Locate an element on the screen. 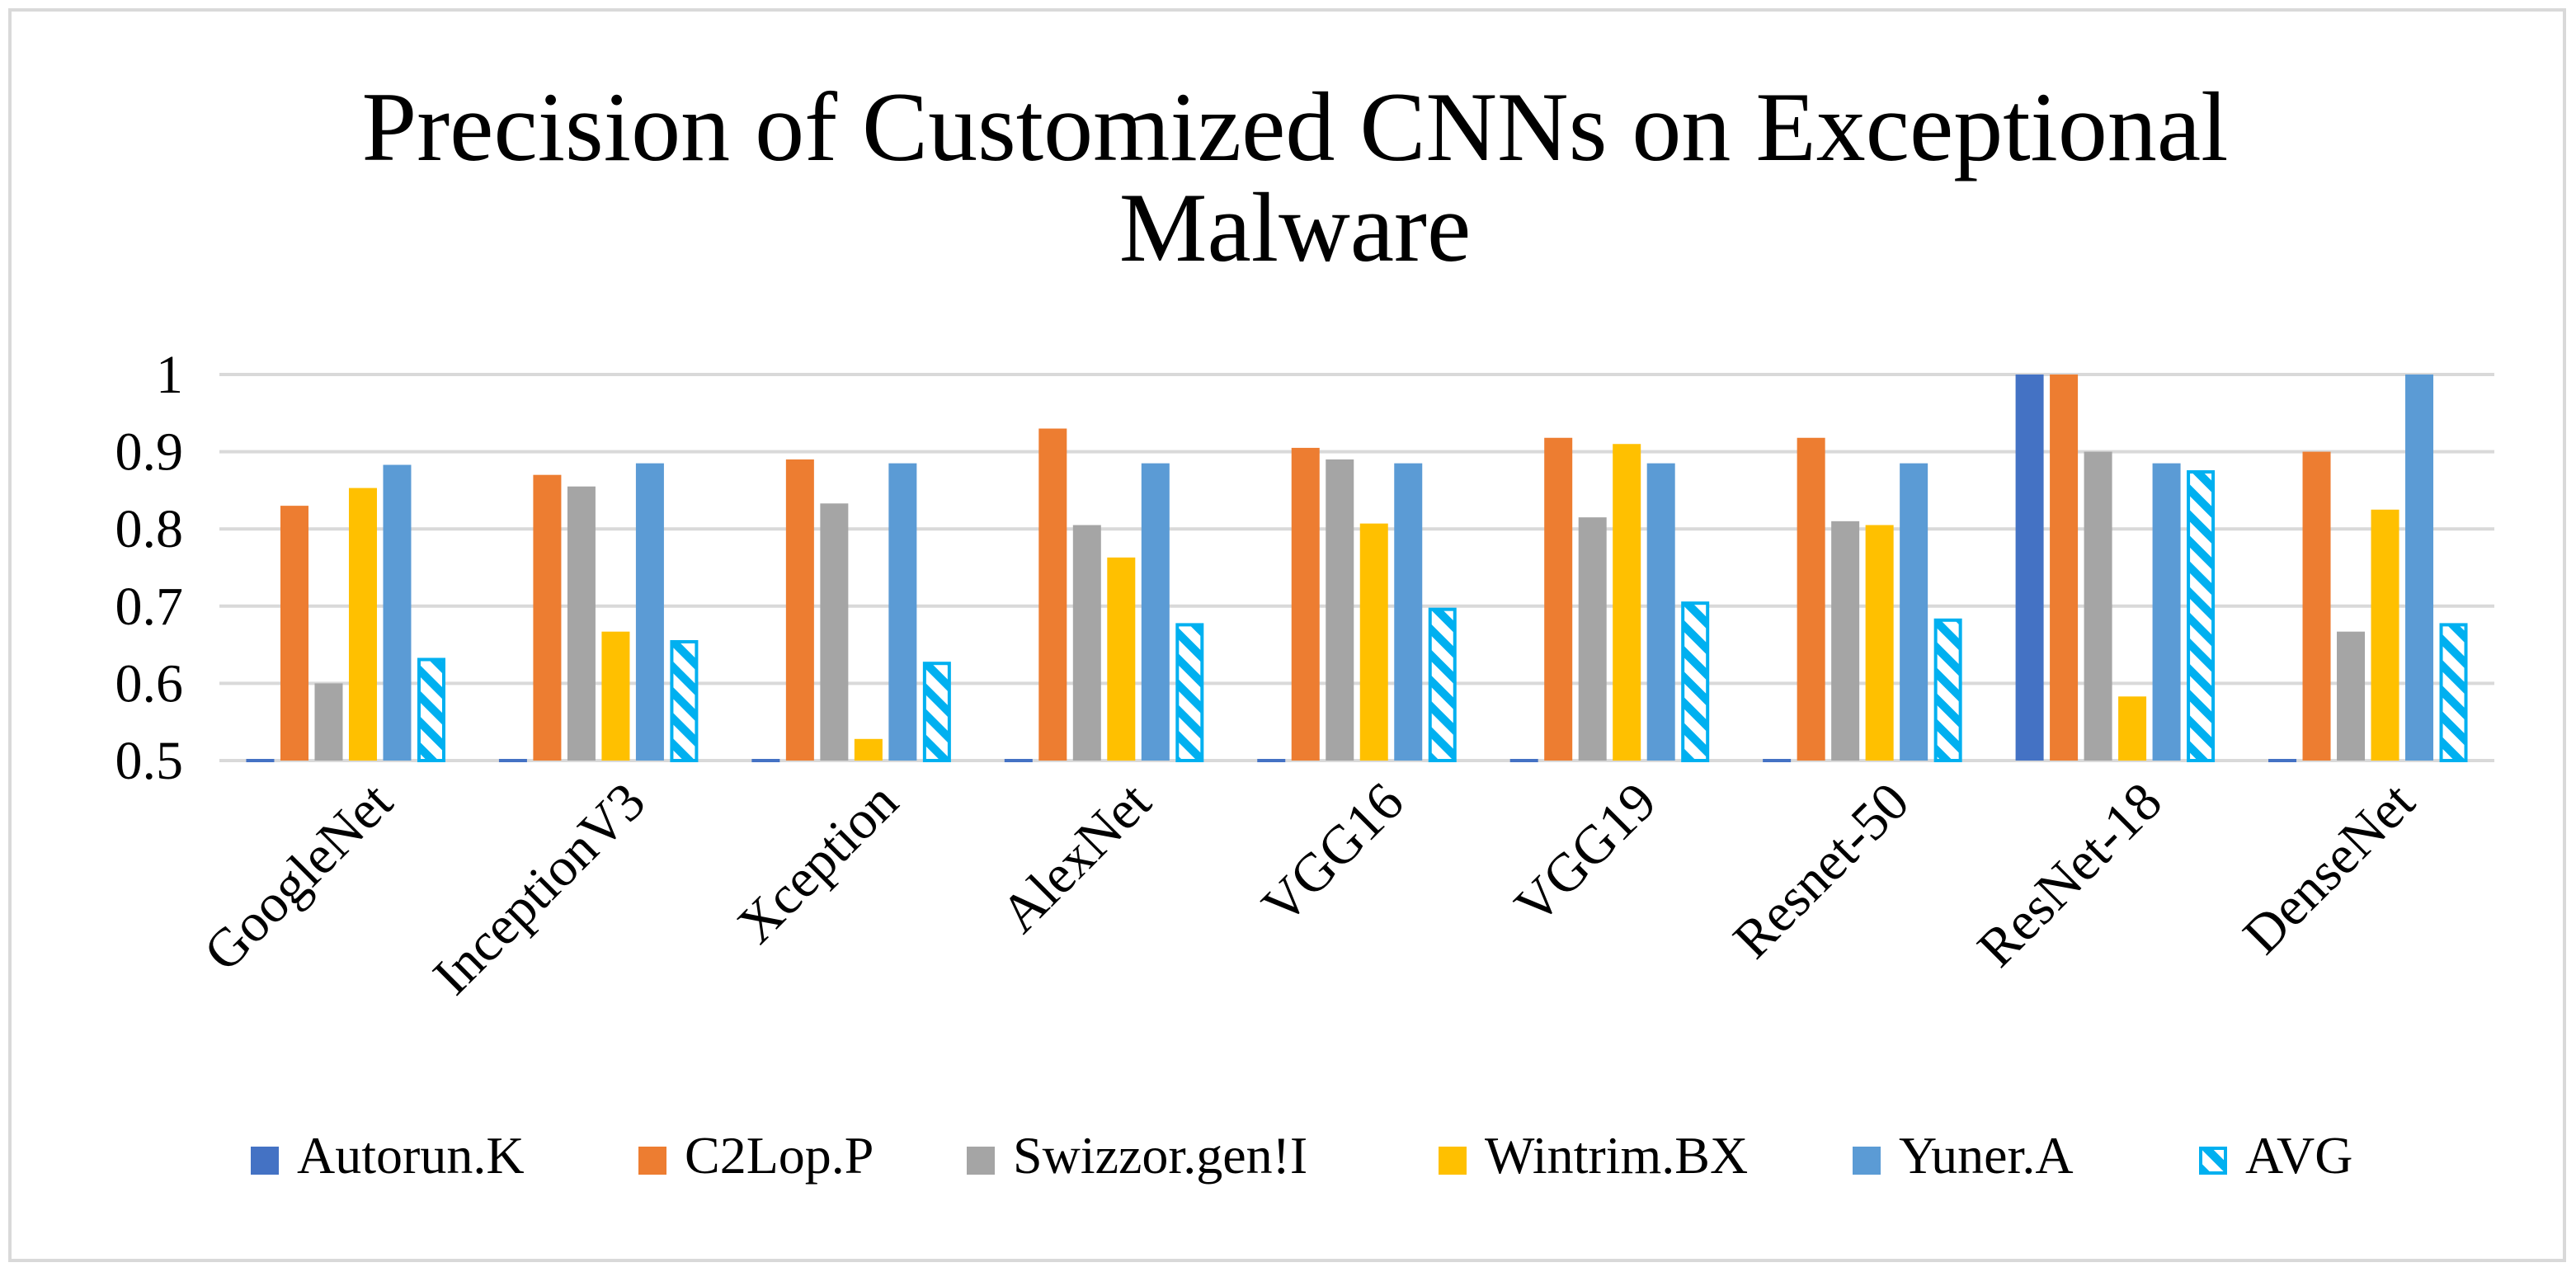  x-tick-label: VGG16 is located at coordinates (1332, 853).